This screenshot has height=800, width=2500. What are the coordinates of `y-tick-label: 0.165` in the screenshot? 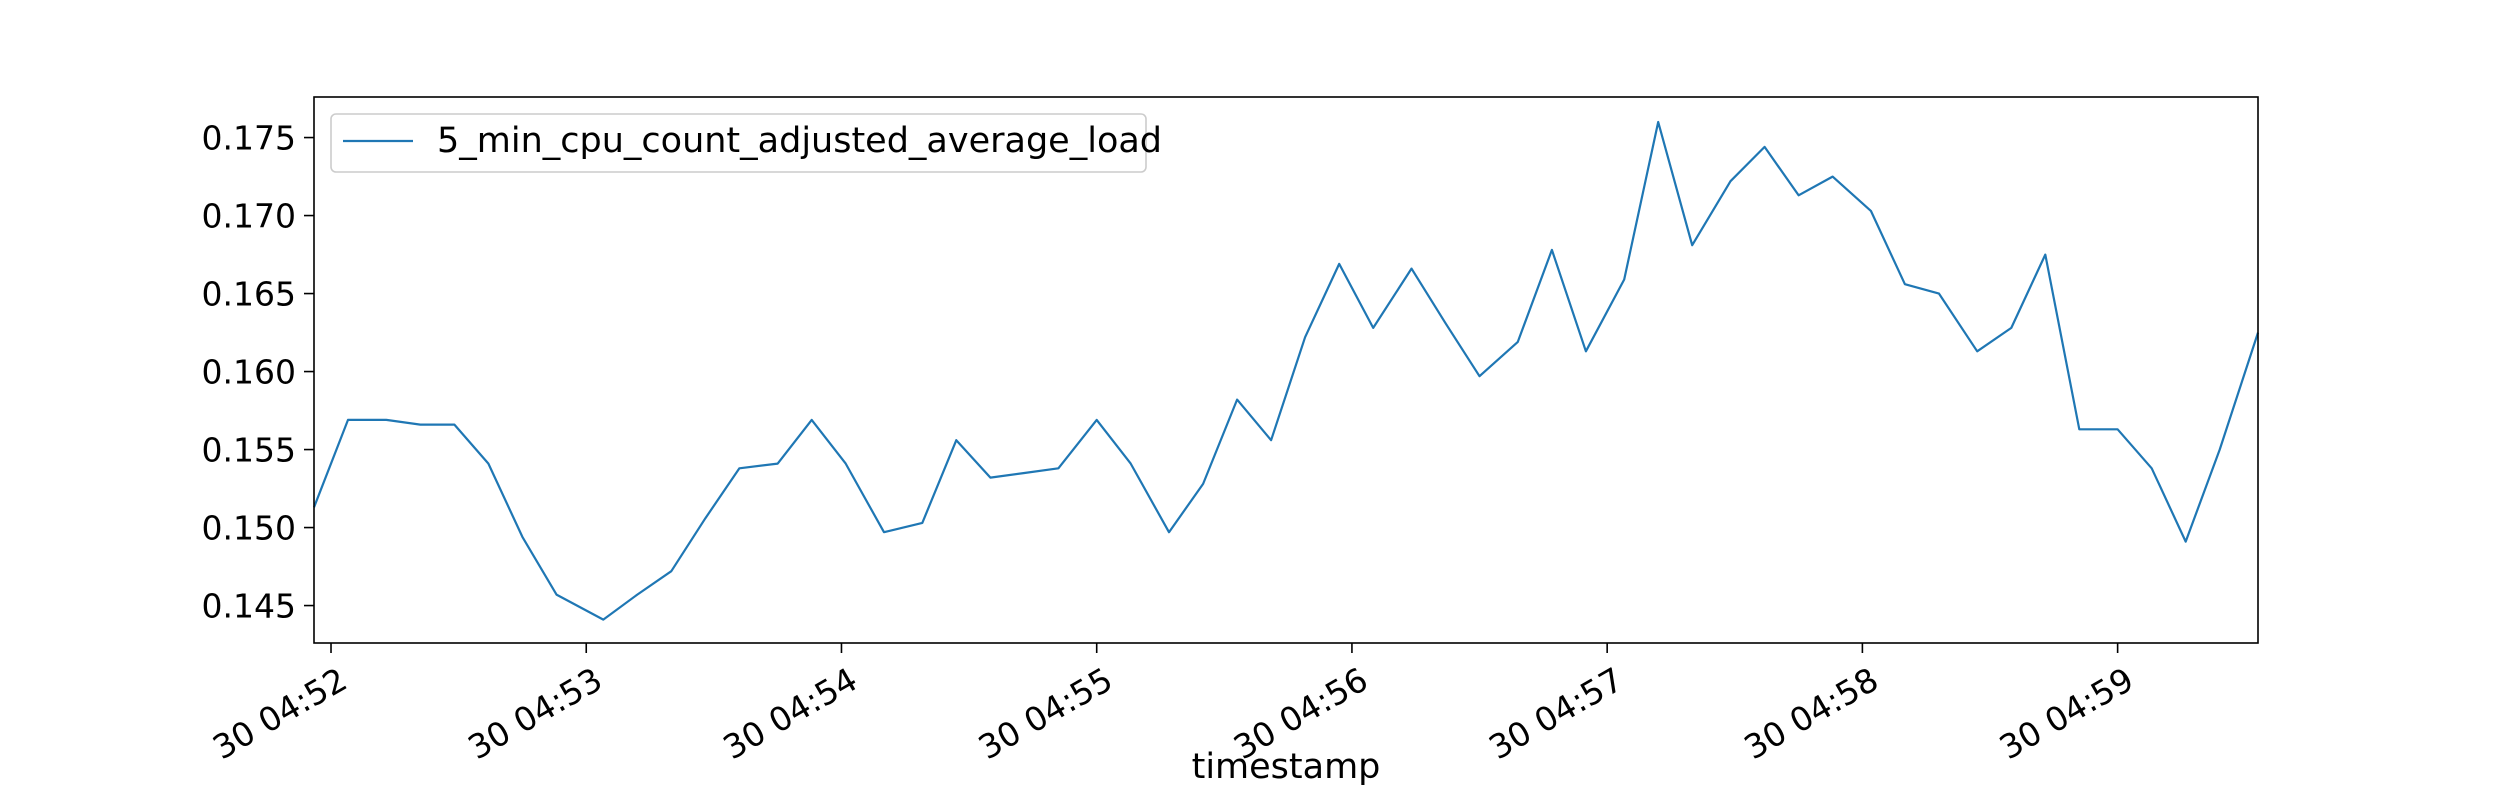 It's located at (249, 294).